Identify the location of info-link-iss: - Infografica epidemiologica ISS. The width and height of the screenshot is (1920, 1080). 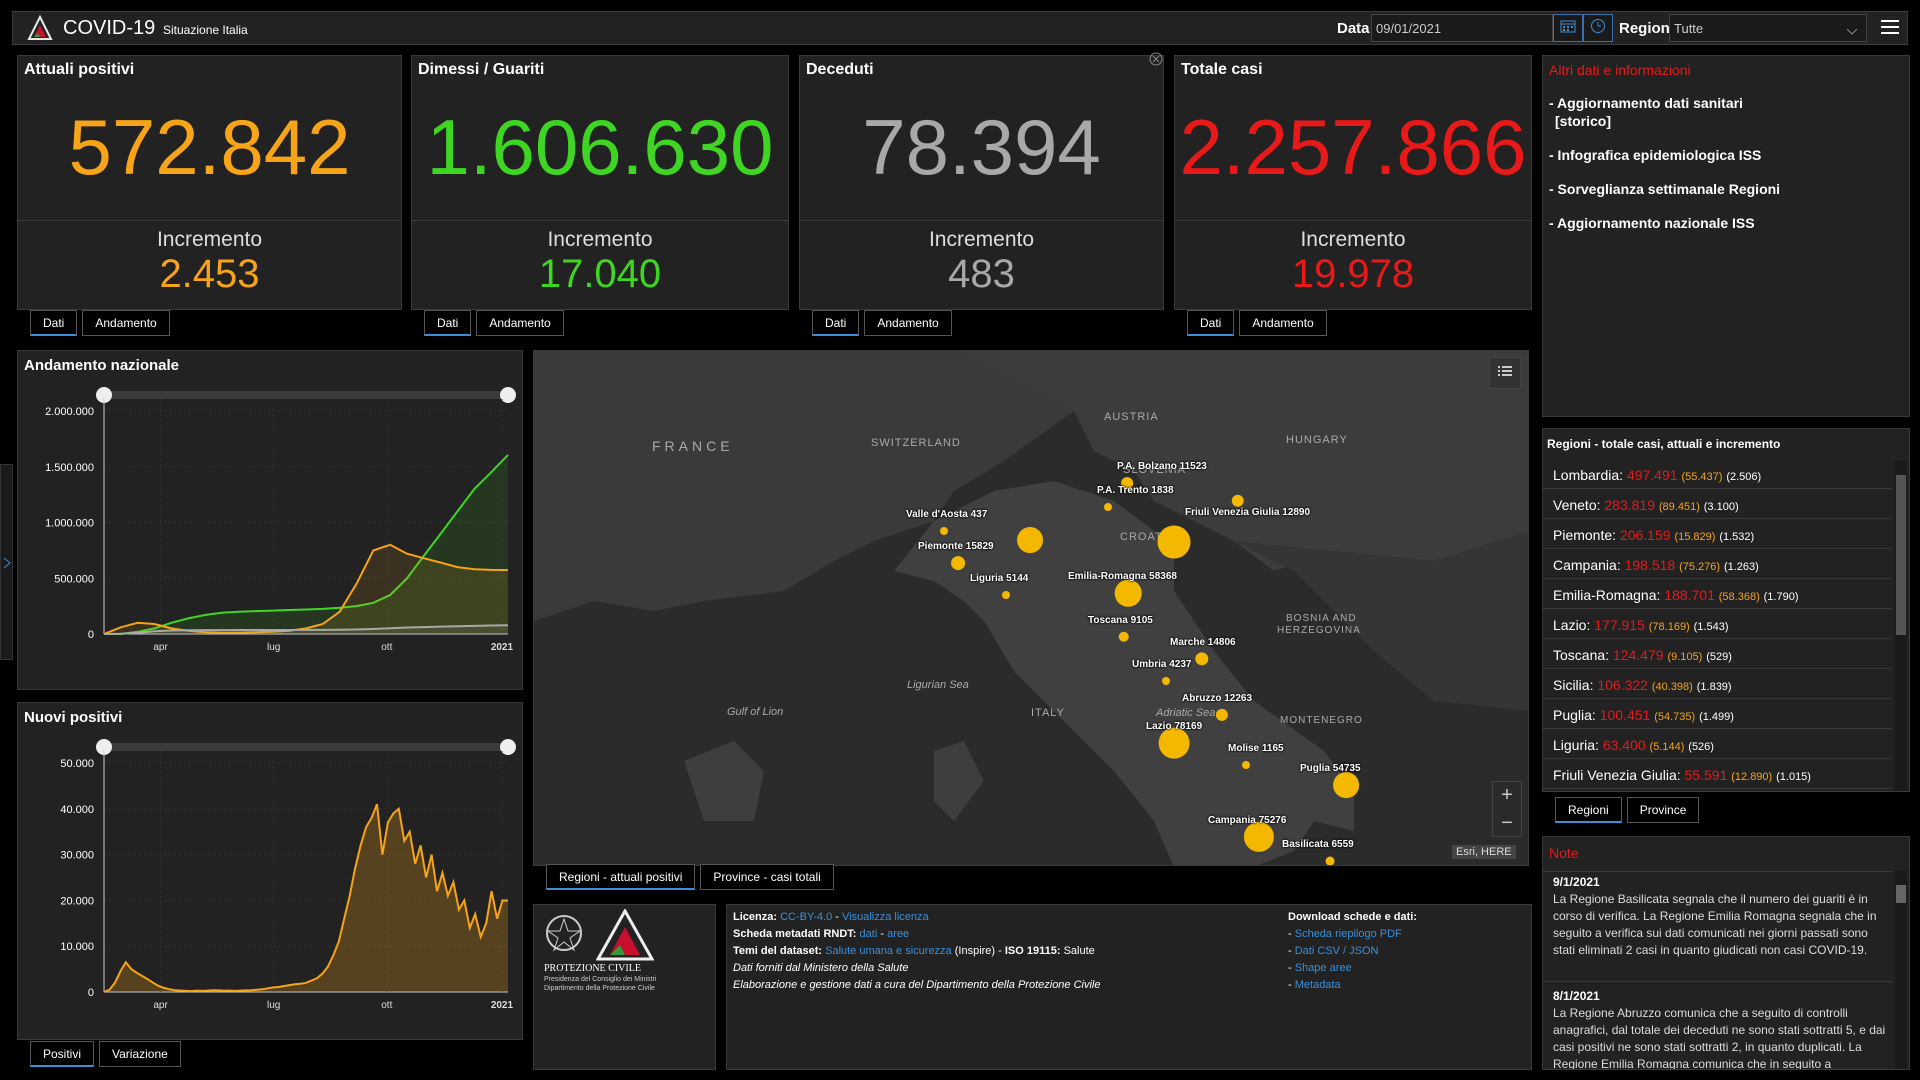
(1655, 155).